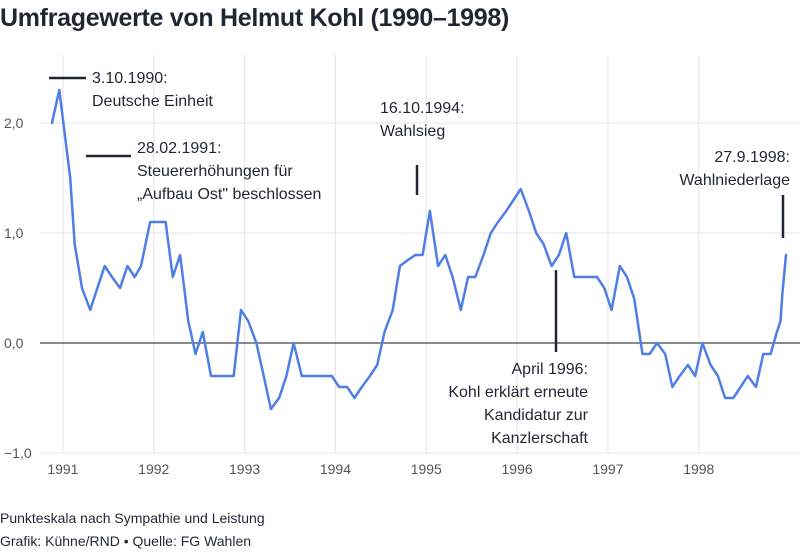  What do you see at coordinates (536, 415) in the screenshot?
I see `annotation-text: Kandidatur zur` at bounding box center [536, 415].